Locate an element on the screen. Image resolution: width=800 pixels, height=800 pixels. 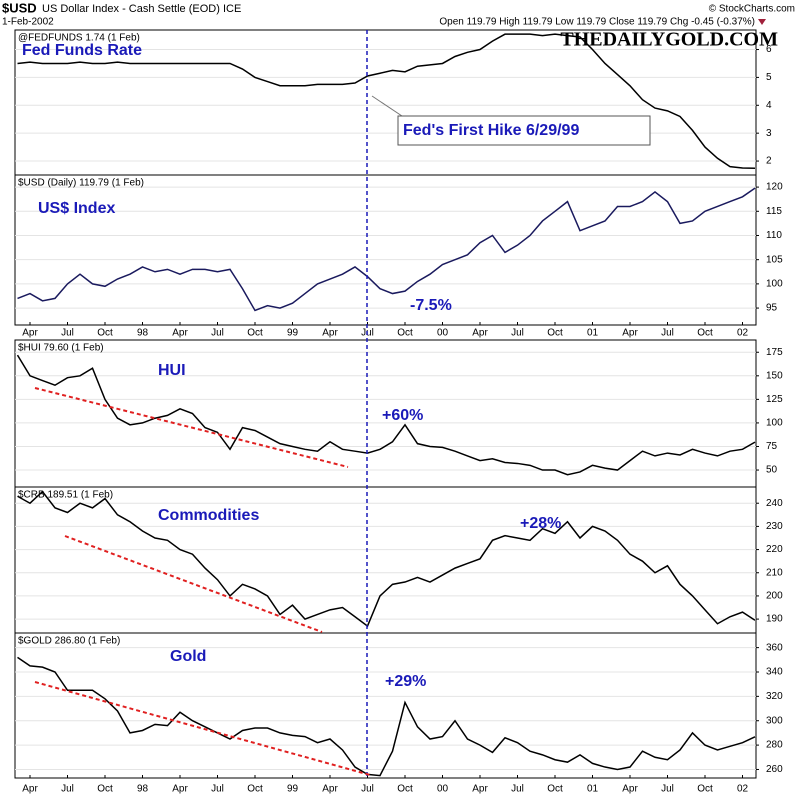
y-tick-label: 175 is located at coordinates (774, 352).